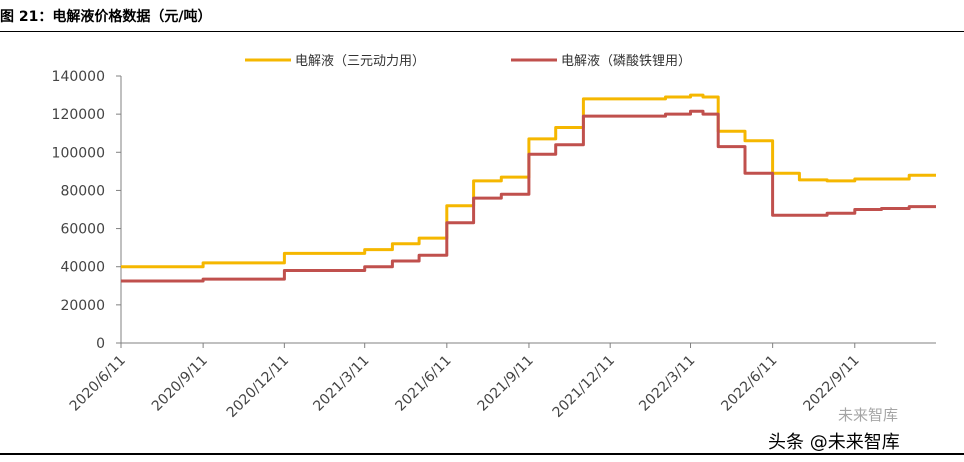  What do you see at coordinates (78, 153) in the screenshot?
I see `y-tick-label: 100000` at bounding box center [78, 153].